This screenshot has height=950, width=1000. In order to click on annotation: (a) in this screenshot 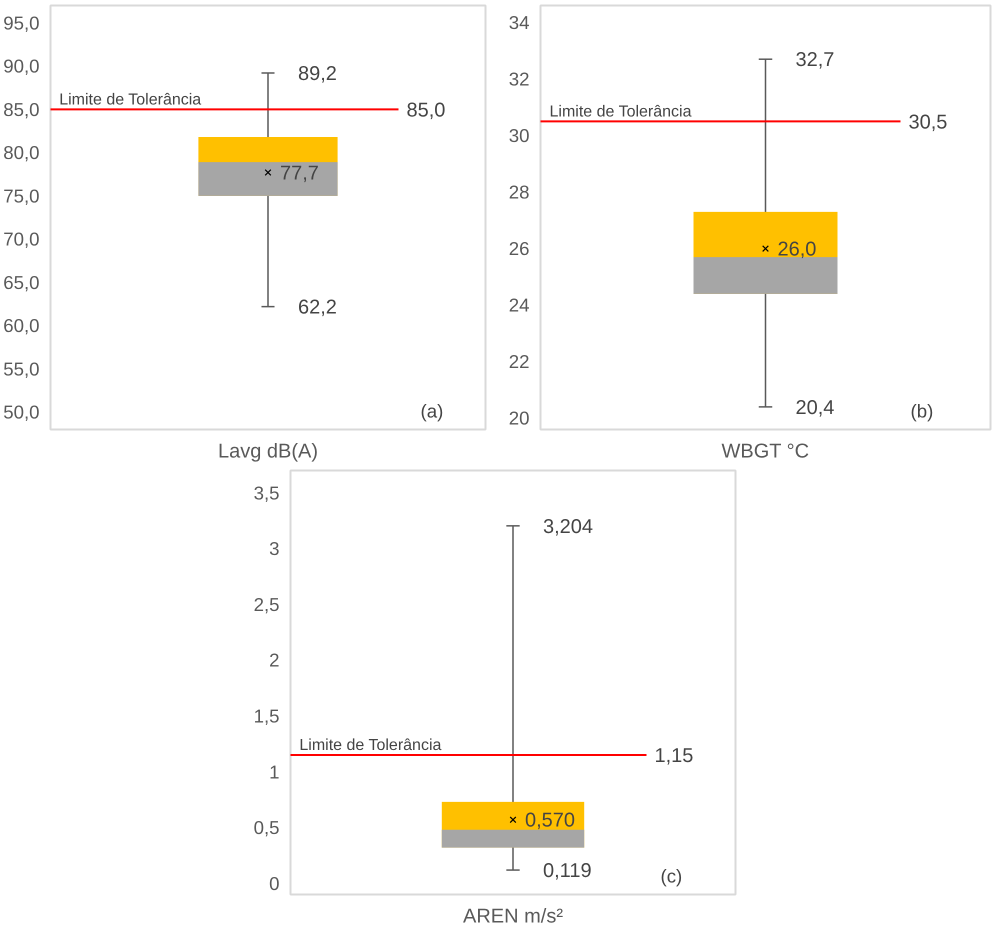, I will do `click(432, 411)`.